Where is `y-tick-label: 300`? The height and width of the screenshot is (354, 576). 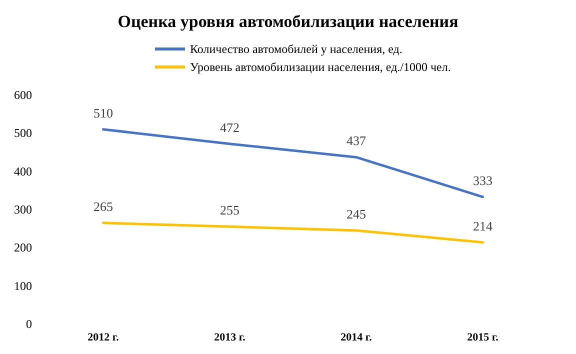
y-tick-label: 300 is located at coordinates (23, 209).